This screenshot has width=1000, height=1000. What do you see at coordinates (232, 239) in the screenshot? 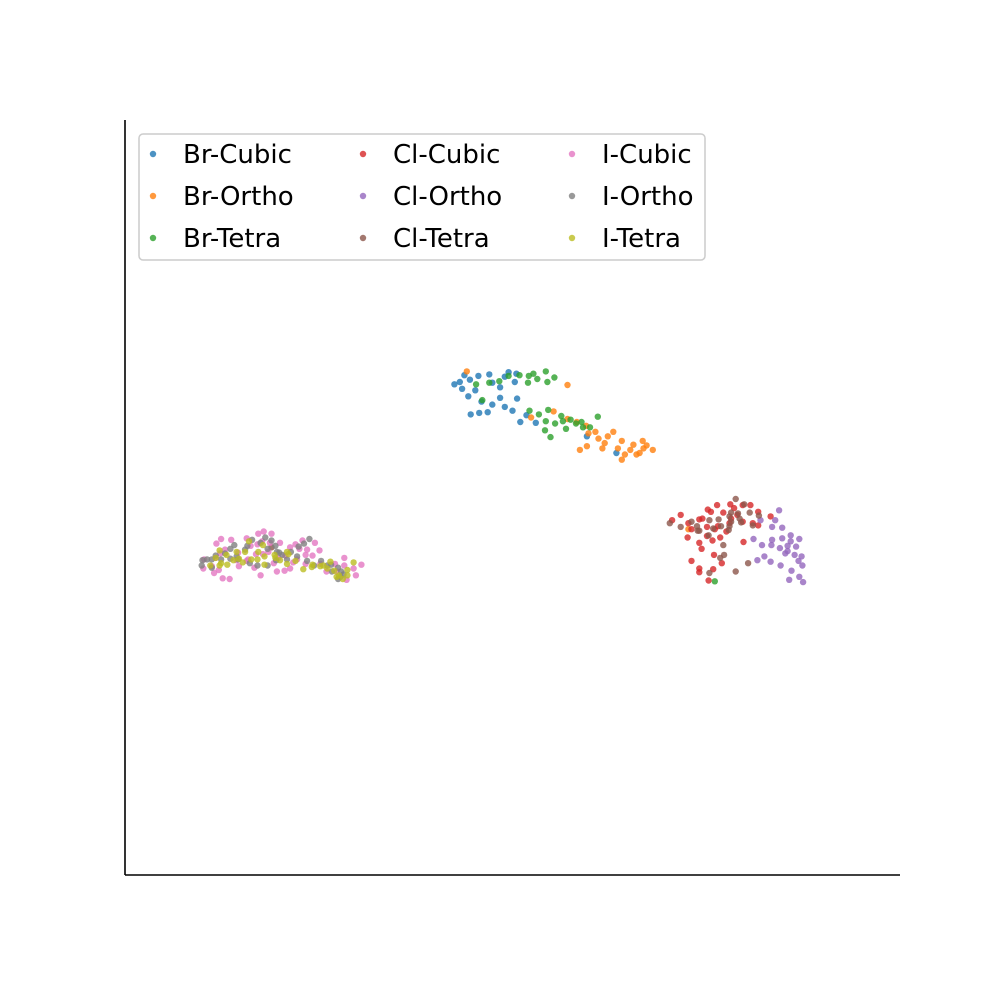
I see `legend-label-br-tetra: Br-Tetra` at bounding box center [232, 239].